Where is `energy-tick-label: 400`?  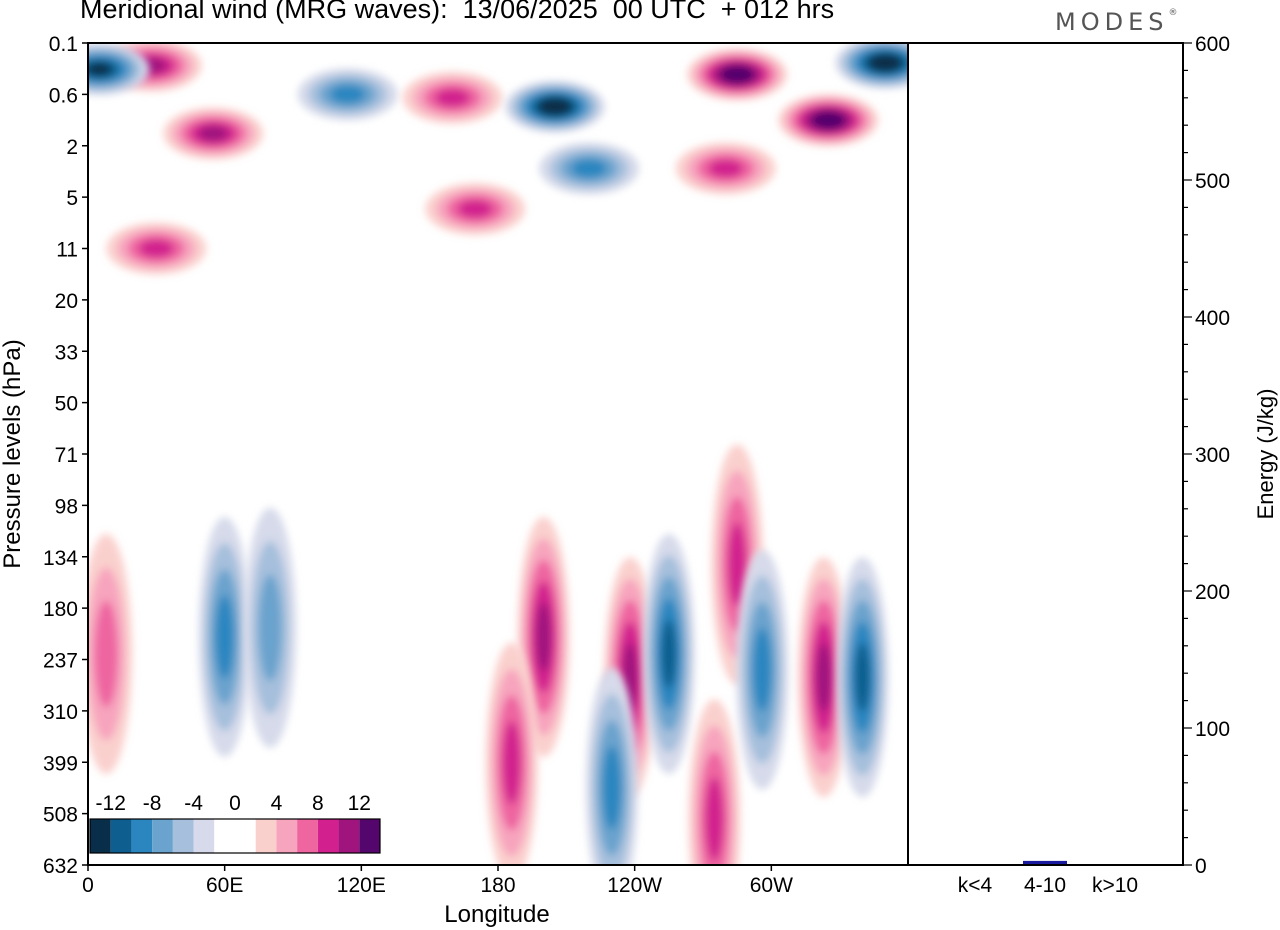
energy-tick-label: 400 is located at coordinates (1212, 318).